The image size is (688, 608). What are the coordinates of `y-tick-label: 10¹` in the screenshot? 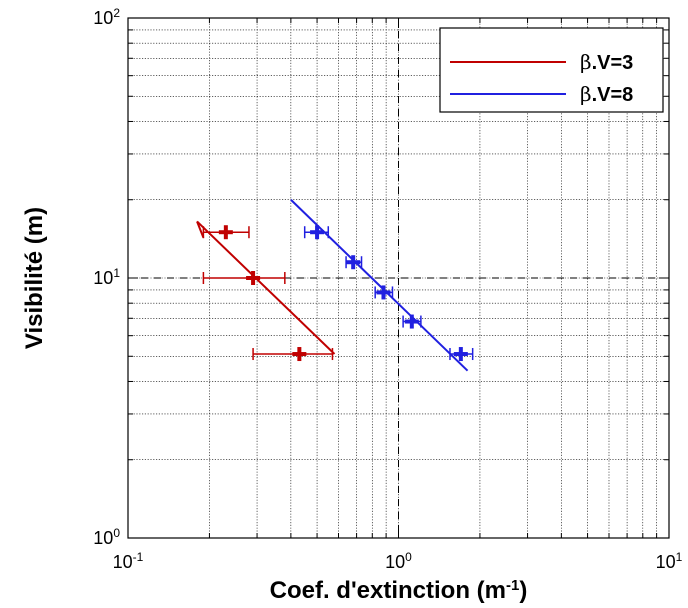 It's located at (106, 277).